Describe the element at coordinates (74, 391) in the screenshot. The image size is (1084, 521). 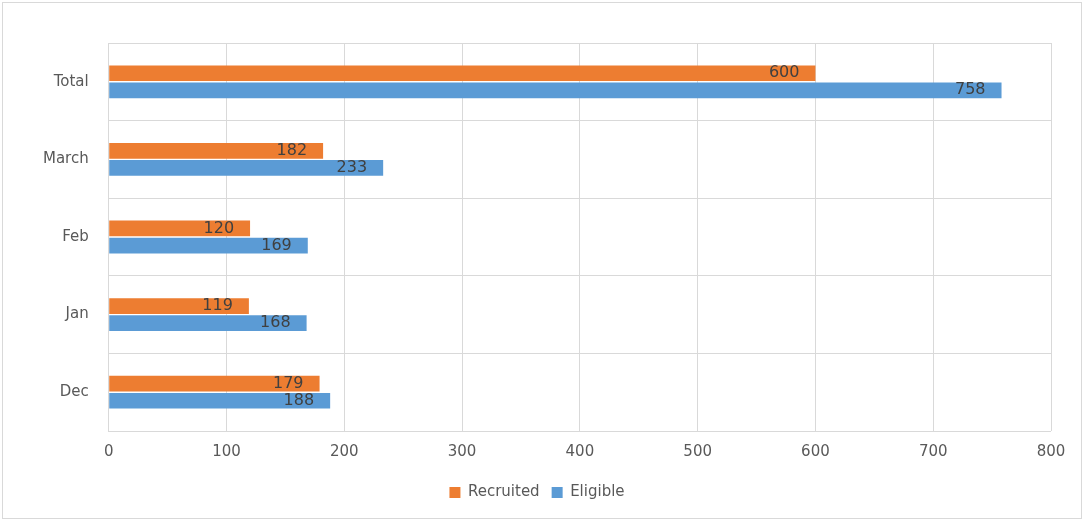
I see `y-tick-label: Dec` at that location.